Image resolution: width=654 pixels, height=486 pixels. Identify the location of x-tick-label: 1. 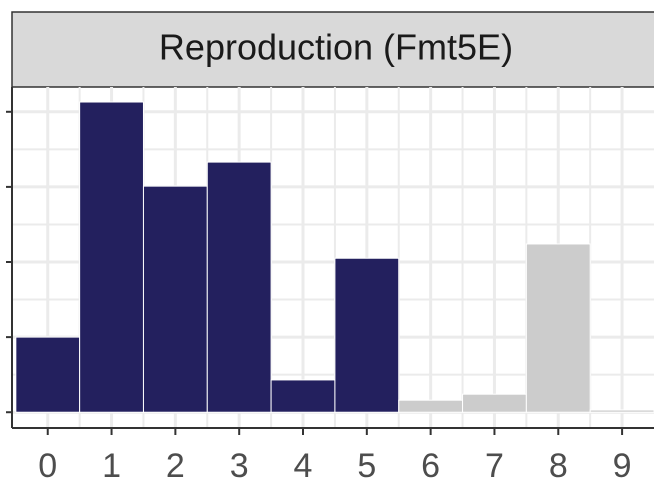
(111, 466).